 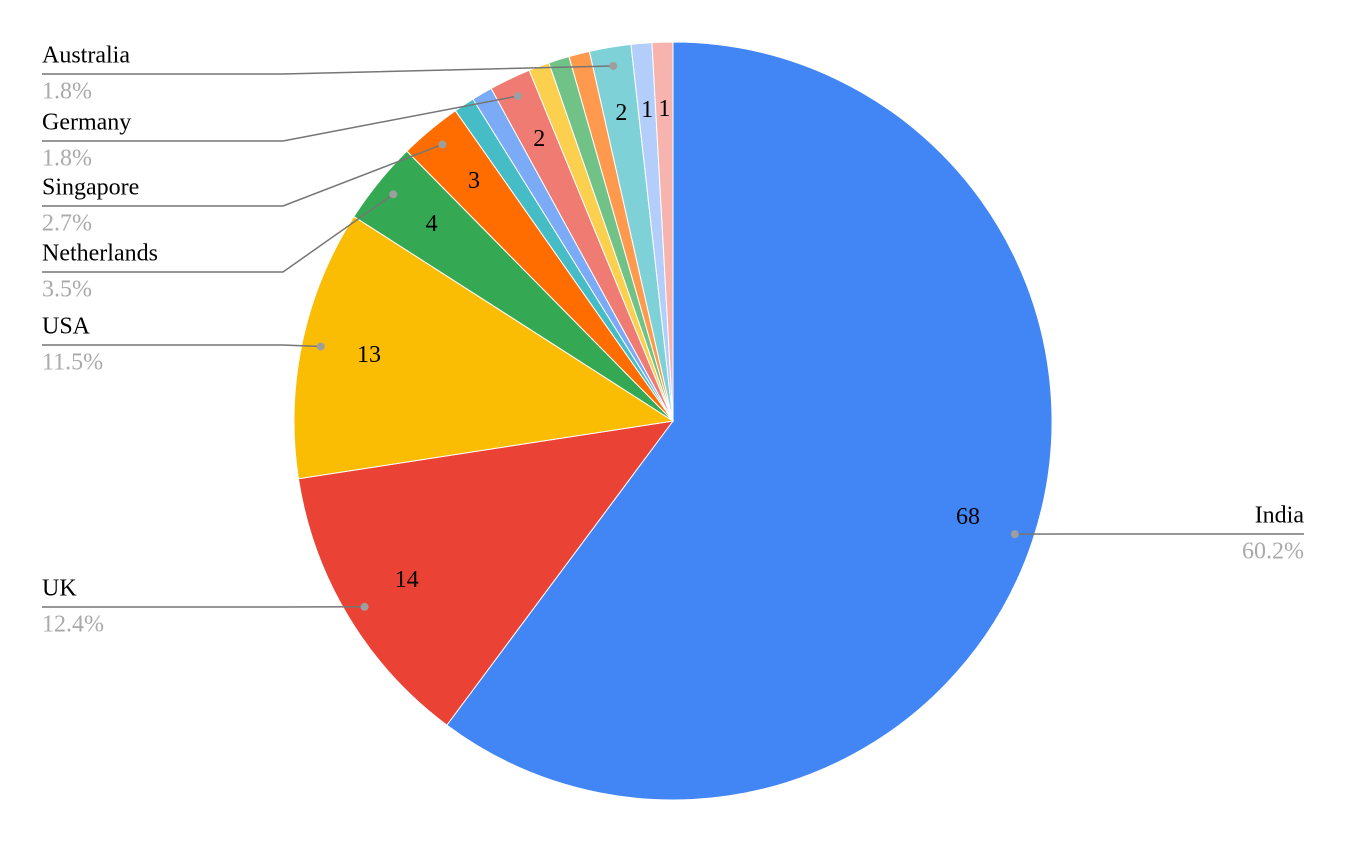 I want to click on category-label: Netherlands, so click(x=100, y=254).